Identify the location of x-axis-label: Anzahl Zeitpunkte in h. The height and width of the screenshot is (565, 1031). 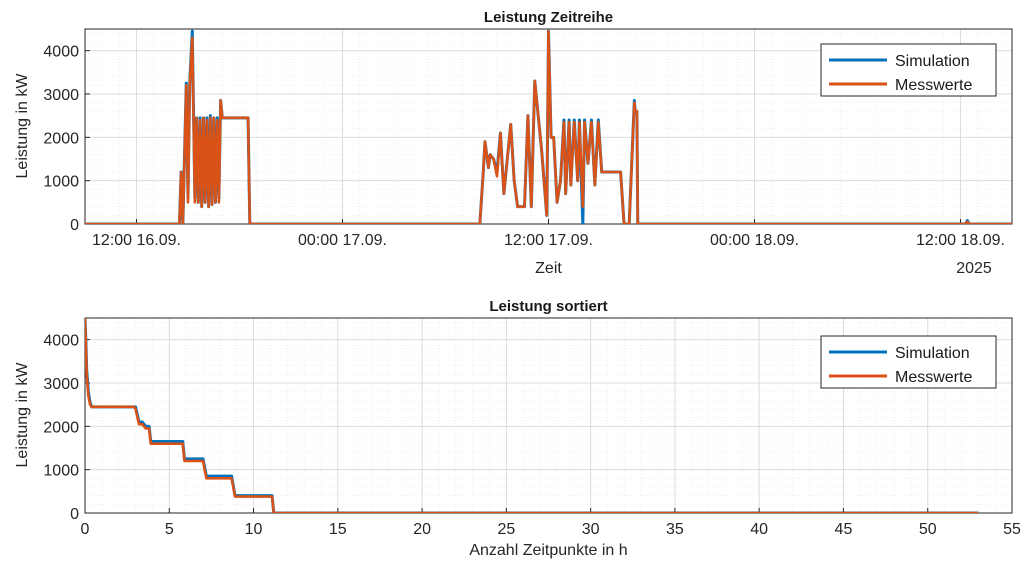
(548, 550).